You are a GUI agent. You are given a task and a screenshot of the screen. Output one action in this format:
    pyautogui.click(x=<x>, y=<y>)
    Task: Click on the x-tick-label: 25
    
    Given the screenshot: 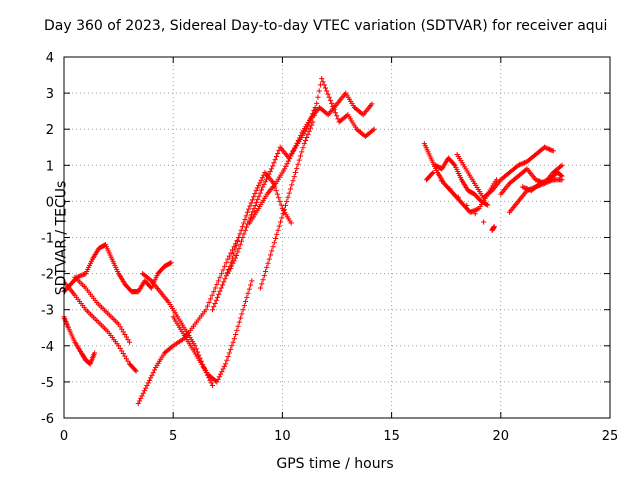 What is the action you would take?
    pyautogui.click(x=610, y=436)
    